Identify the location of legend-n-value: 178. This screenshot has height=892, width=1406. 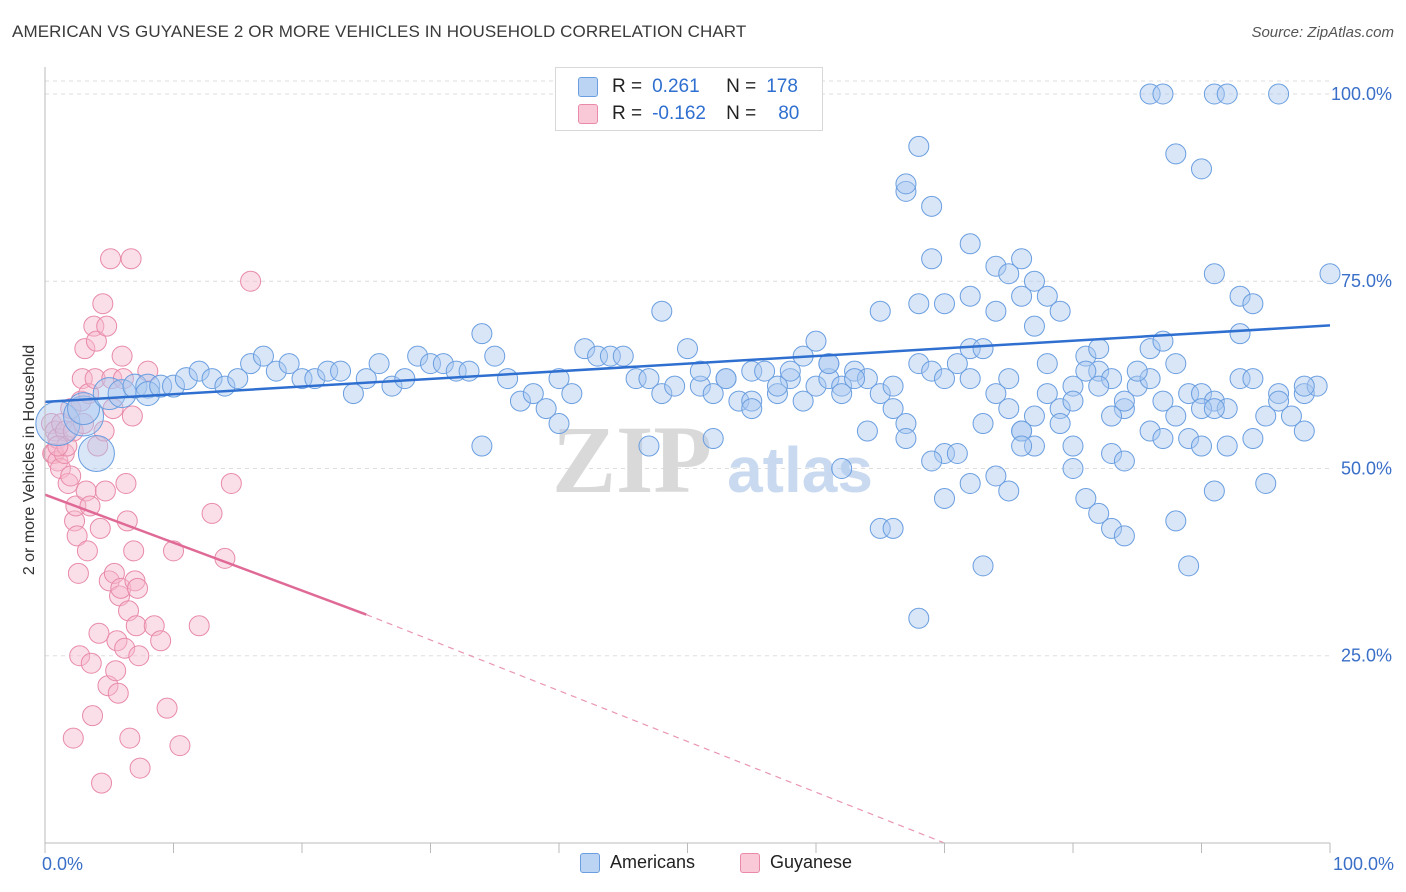
(782, 86).